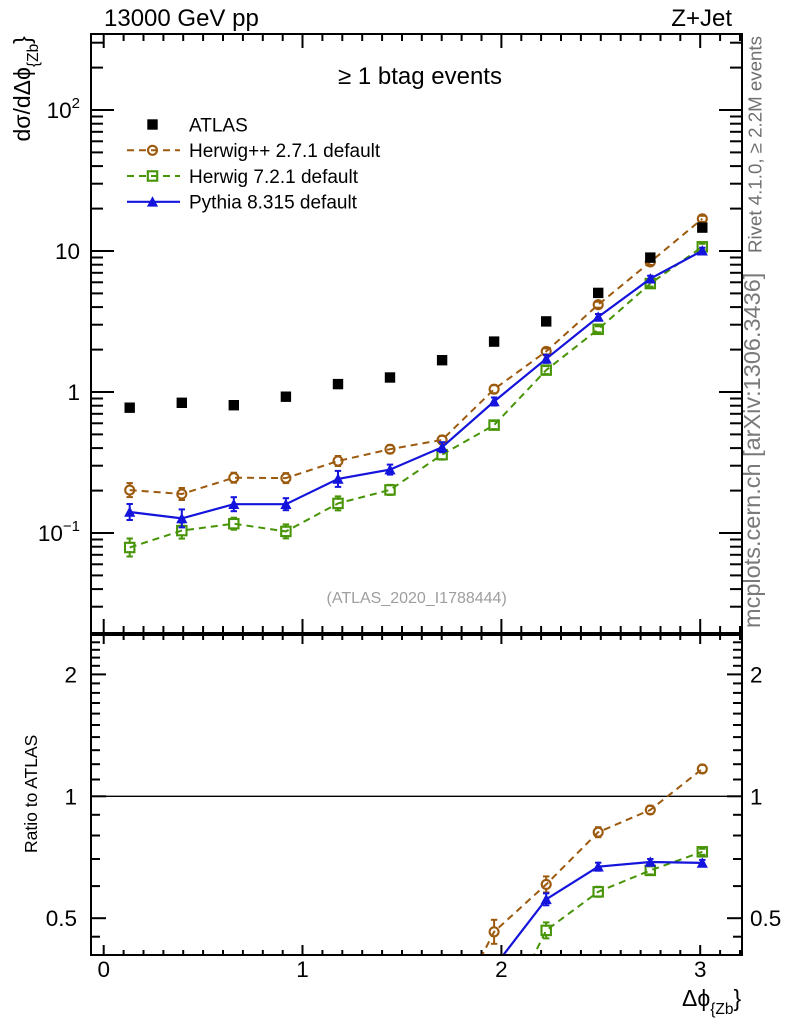 The image size is (786, 1024). Describe the element at coordinates (31, 794) in the screenshot. I see `svg-text: Ratio to ATLAS` at that location.